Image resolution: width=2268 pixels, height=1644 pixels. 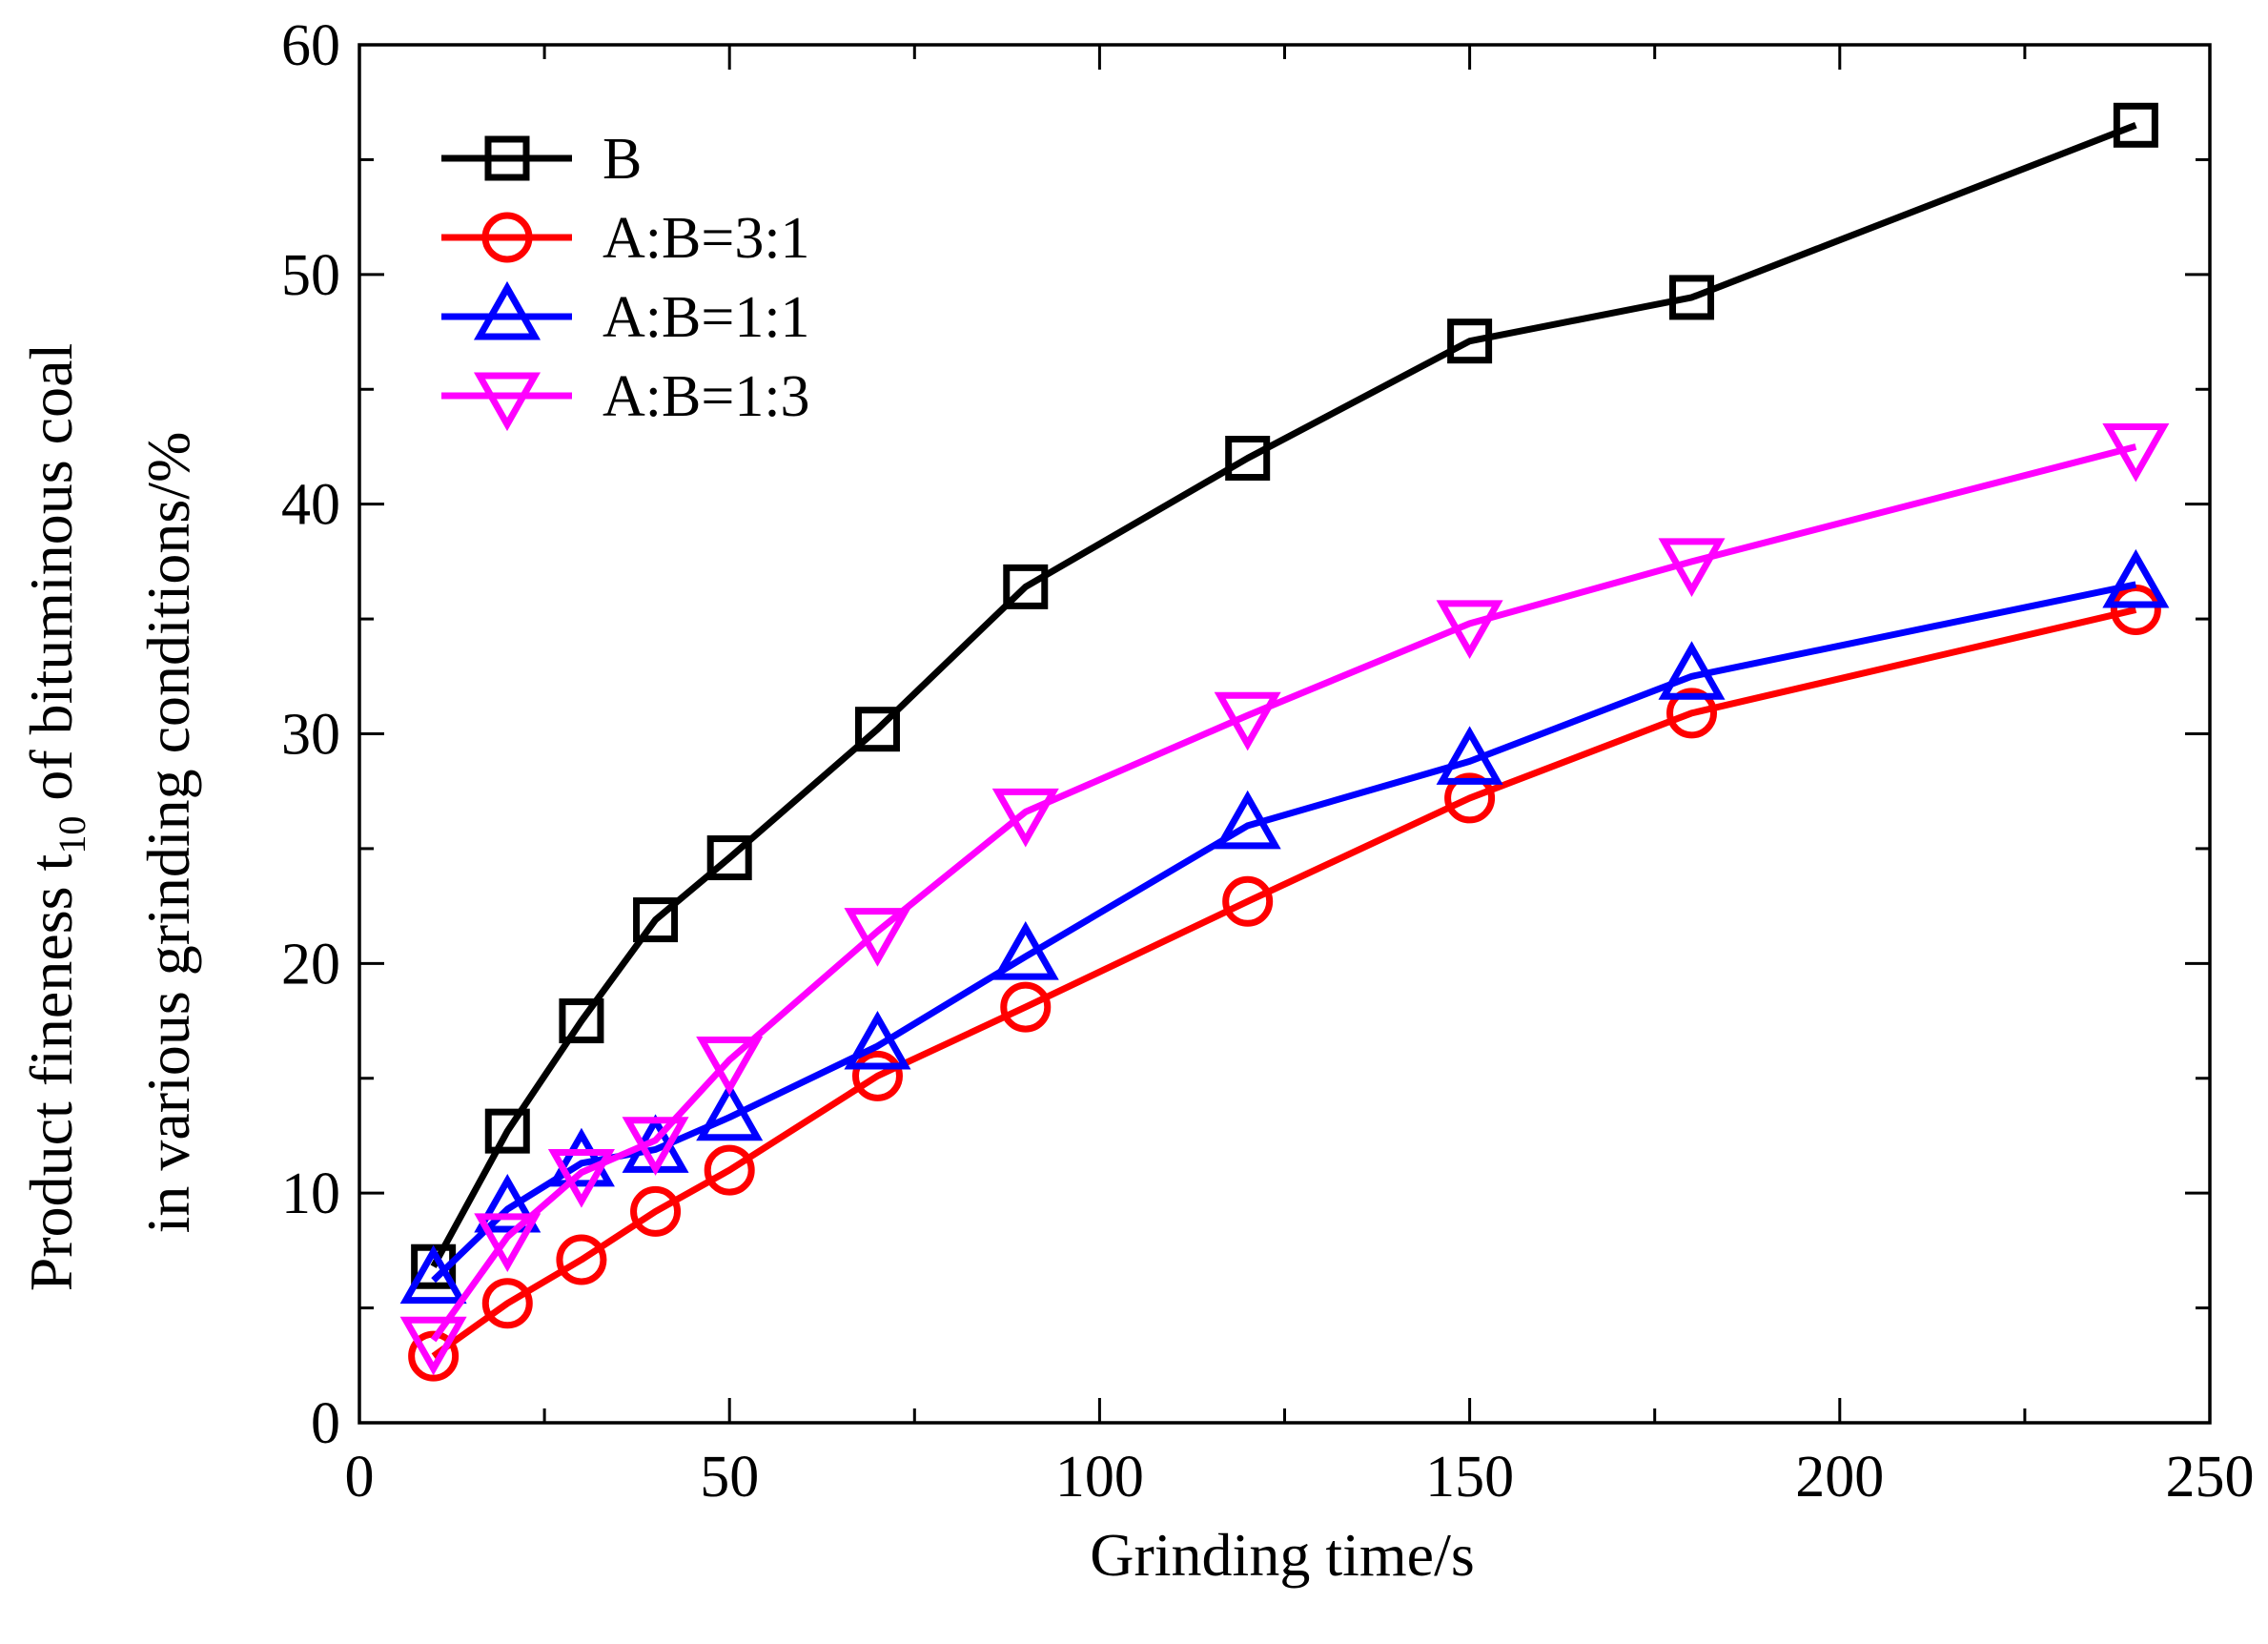 I want to click on y-axis-title-line1: Product fineness t10 of bituminous coal, so click(x=55, y=817).